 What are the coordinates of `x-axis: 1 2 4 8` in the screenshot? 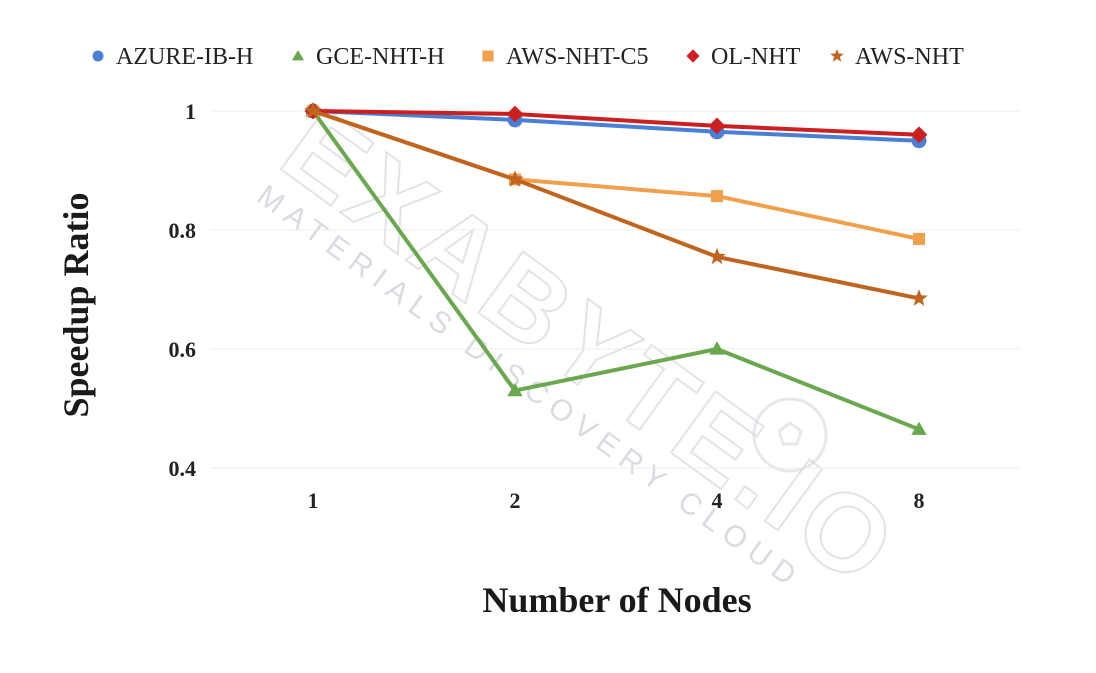 It's located at (616, 500).